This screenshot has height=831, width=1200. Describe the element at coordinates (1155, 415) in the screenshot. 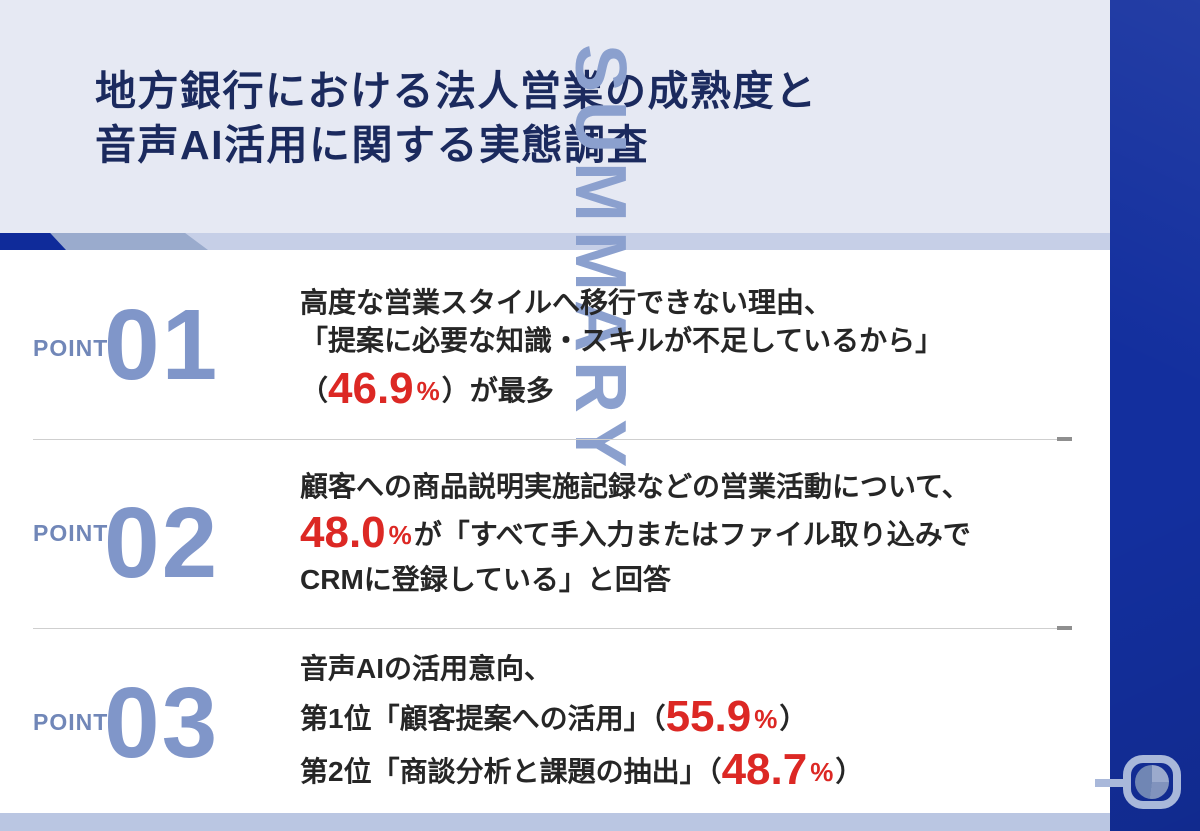

I see `side-band` at that location.